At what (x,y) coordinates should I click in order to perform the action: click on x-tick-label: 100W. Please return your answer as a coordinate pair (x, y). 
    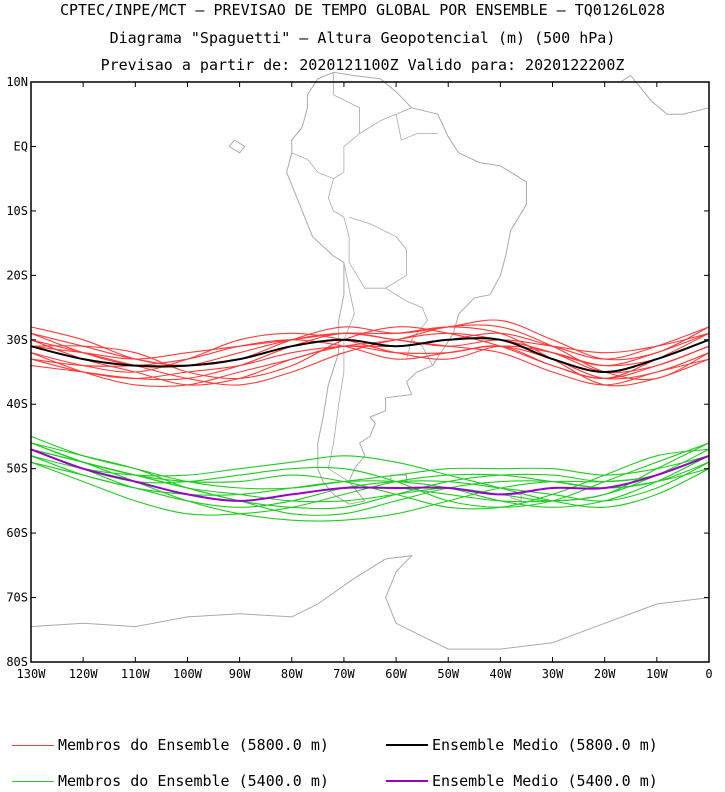
    Looking at the image, I should click on (188, 674).